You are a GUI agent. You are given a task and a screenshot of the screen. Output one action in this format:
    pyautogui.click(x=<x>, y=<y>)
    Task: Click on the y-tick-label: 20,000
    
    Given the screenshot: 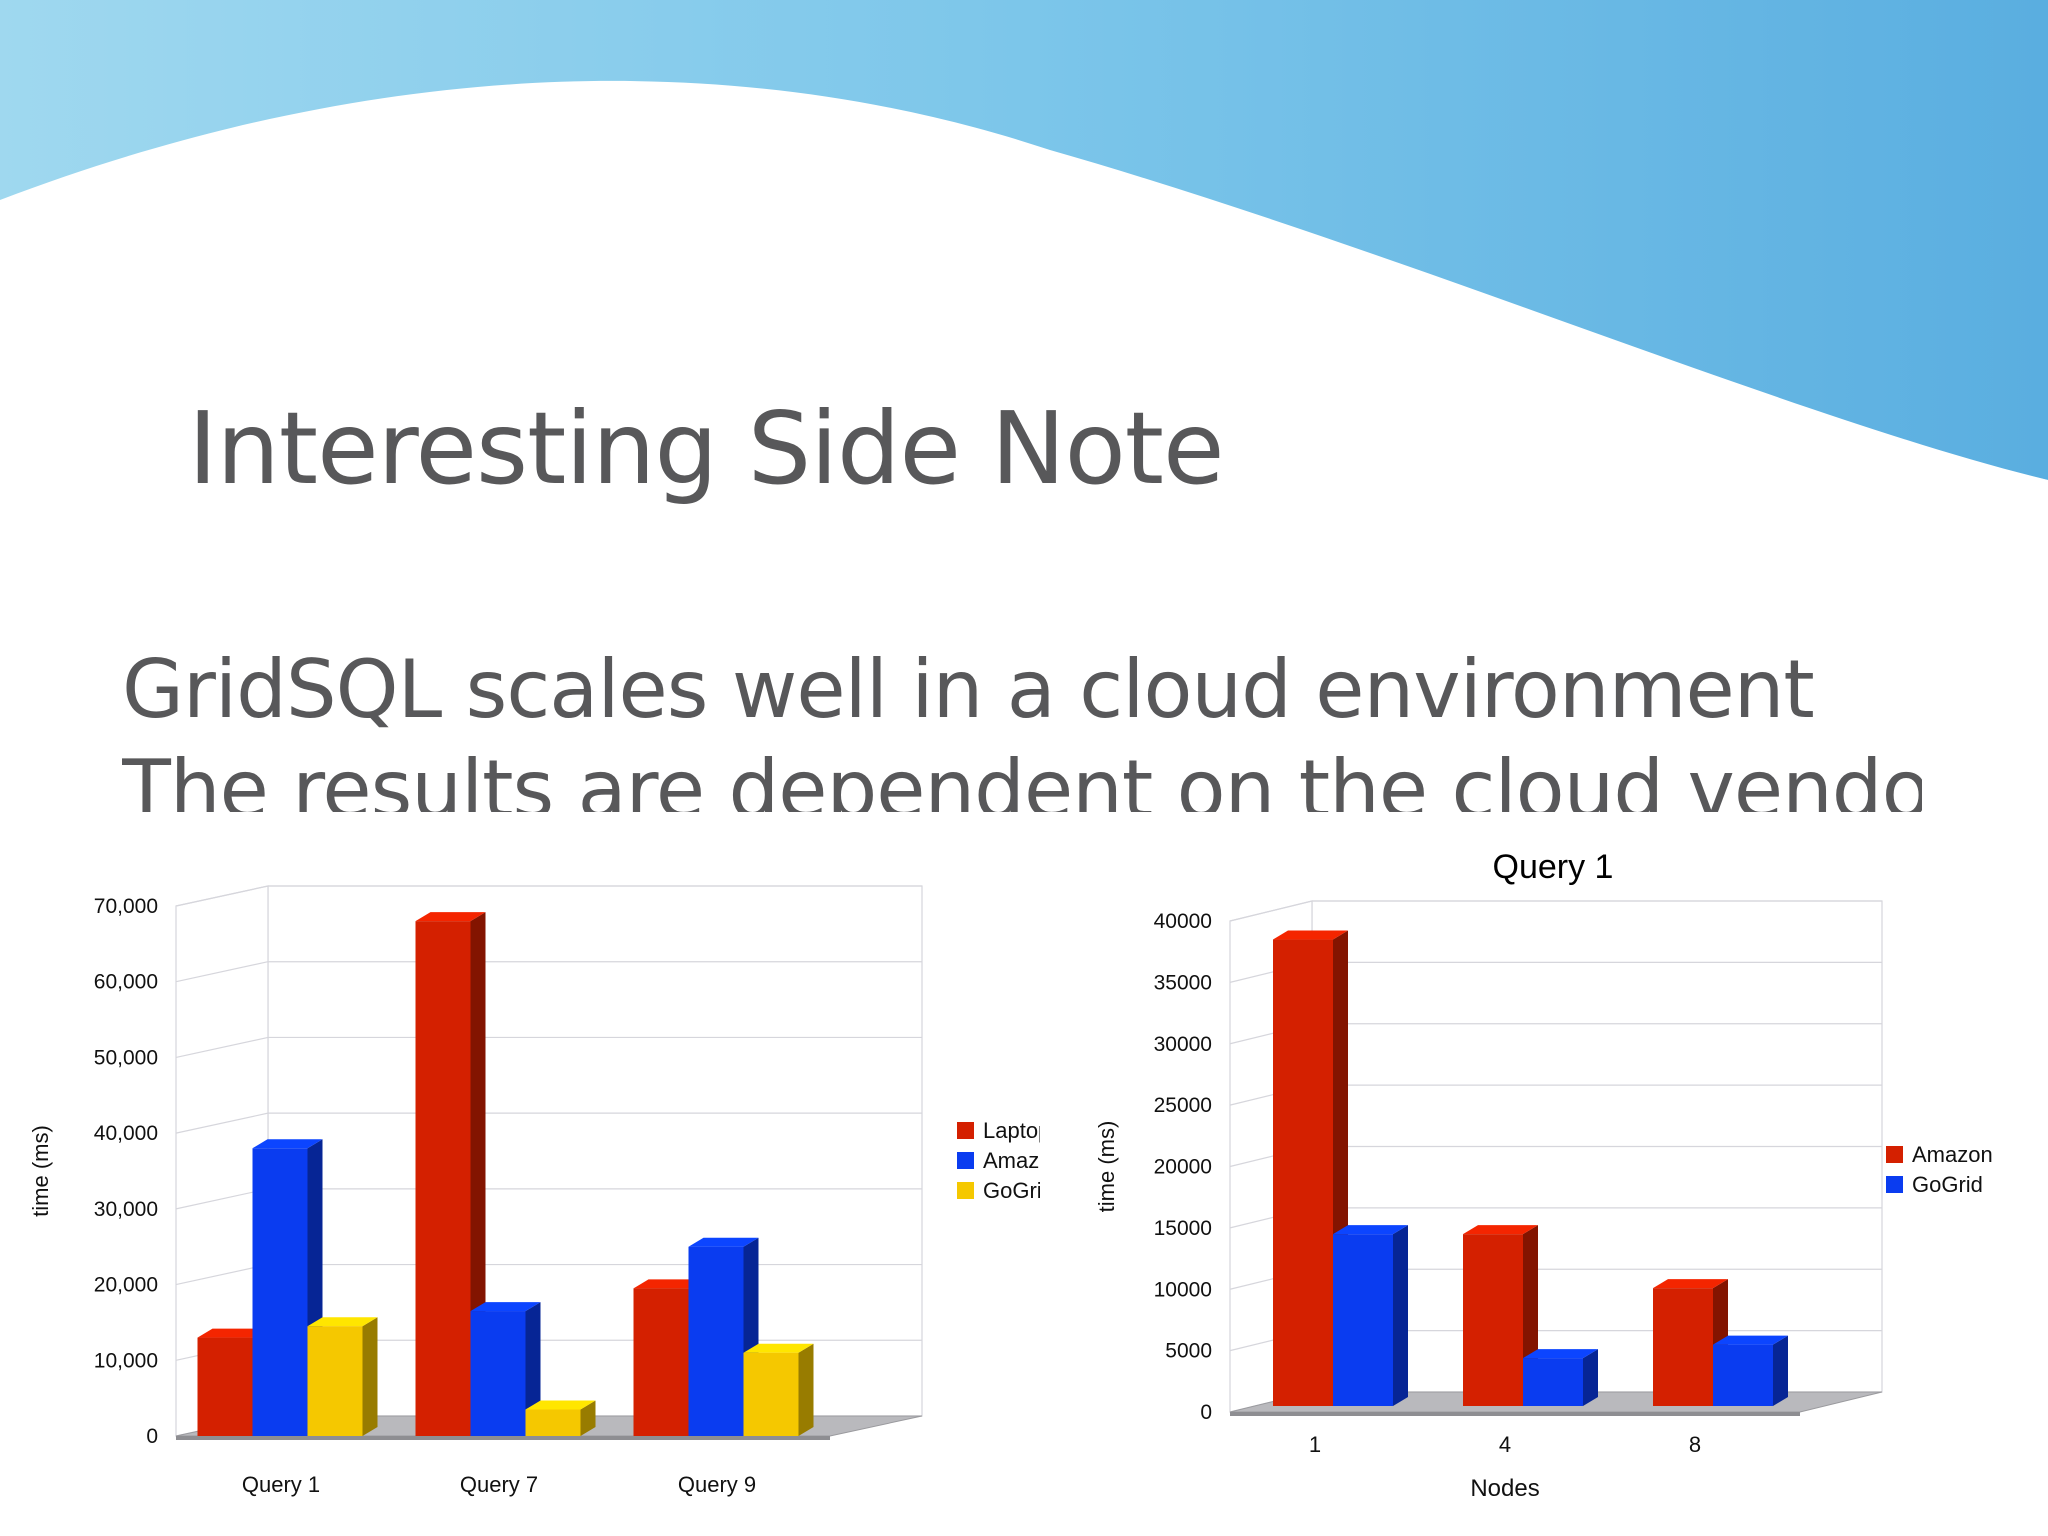 What is the action you would take?
    pyautogui.click(x=126, y=1285)
    